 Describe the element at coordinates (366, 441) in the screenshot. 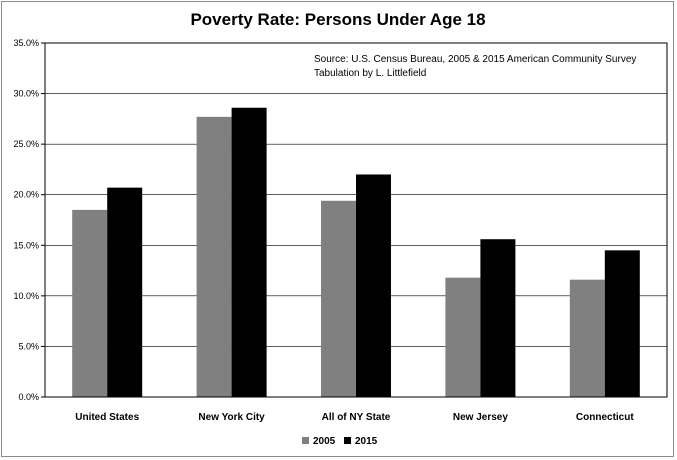

I see `legend-label-2015: 2015` at that location.